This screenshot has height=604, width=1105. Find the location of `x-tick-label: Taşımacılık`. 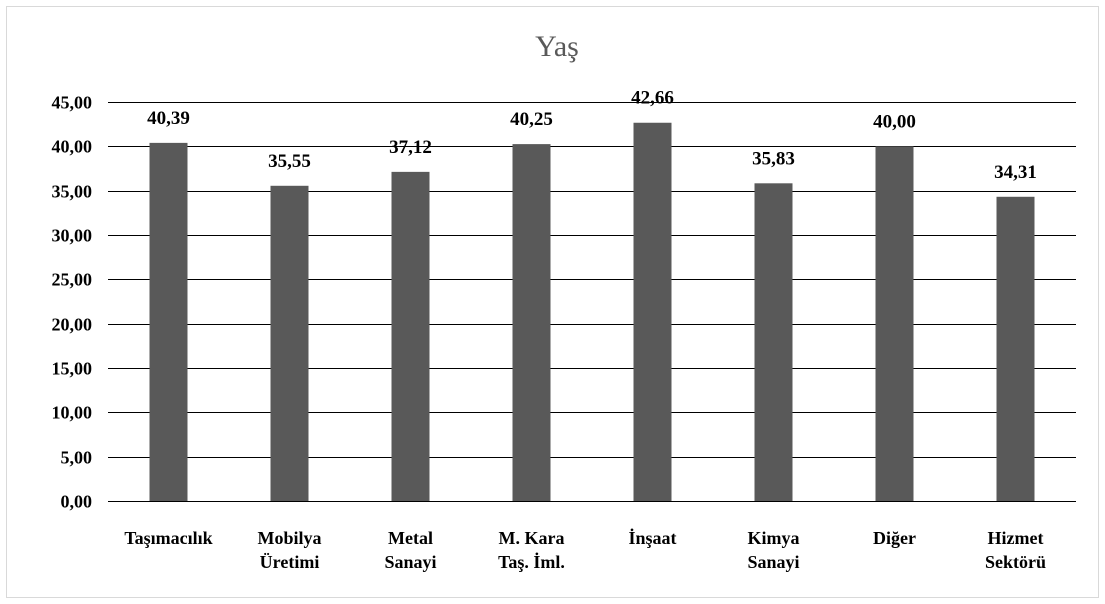

x-tick-label: Taşımacılık is located at coordinates (168, 538).